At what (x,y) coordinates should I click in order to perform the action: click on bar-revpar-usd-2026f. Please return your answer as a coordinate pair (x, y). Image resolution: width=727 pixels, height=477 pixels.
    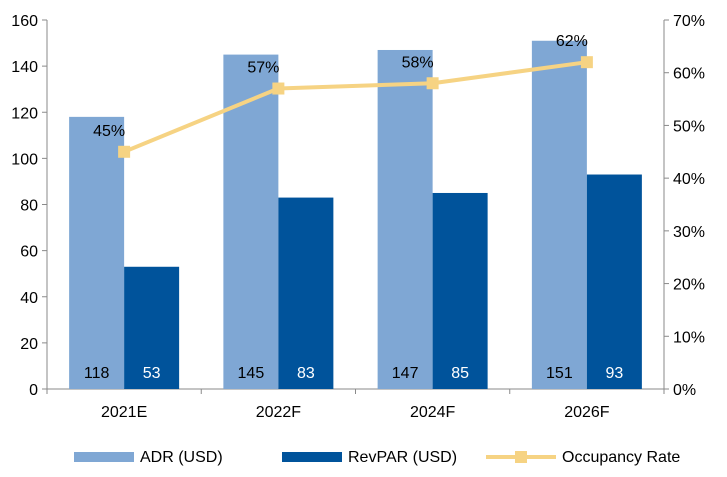
    Looking at the image, I should click on (614, 281).